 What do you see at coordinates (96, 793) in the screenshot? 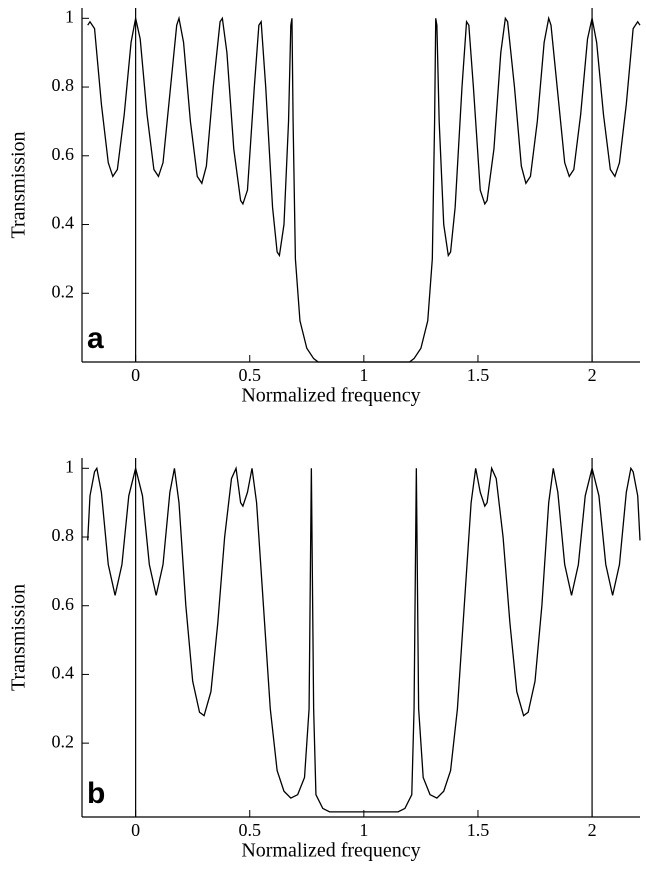
I see `panel-label: b` at bounding box center [96, 793].